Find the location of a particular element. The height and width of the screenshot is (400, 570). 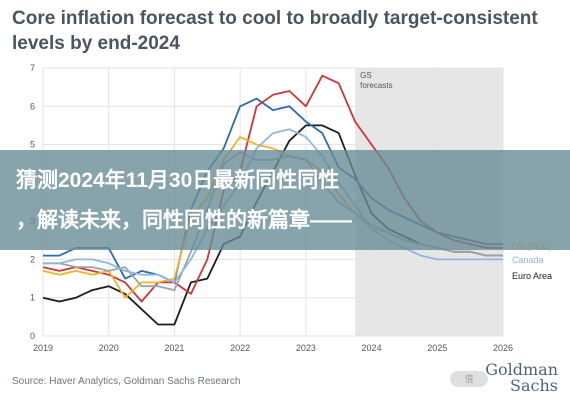

y-tick-label: 1 is located at coordinates (32, 298).